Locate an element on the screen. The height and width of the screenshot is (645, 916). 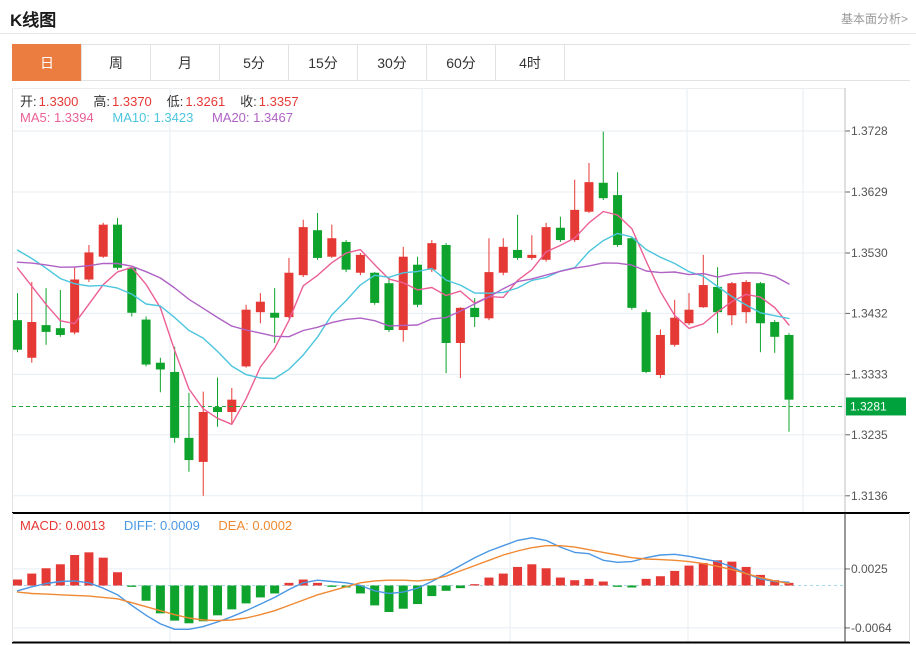
ma5-label: MA5: is located at coordinates (35, 117).